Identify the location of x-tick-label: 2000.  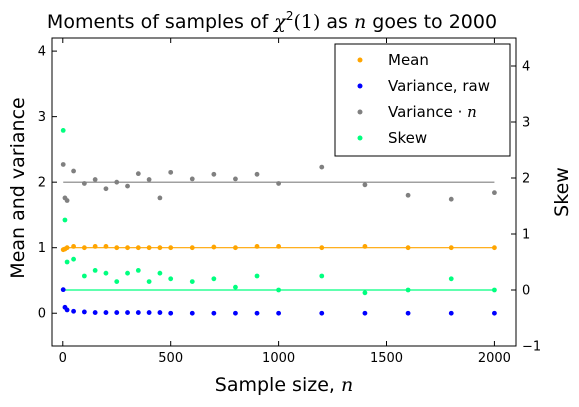
(494, 358).